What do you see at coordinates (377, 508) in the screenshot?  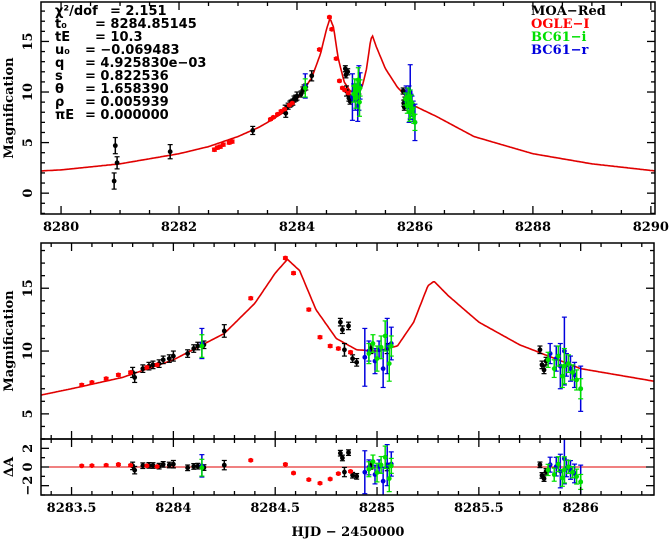 I see `residual-x-tick-label: 8285` at bounding box center [377, 508].